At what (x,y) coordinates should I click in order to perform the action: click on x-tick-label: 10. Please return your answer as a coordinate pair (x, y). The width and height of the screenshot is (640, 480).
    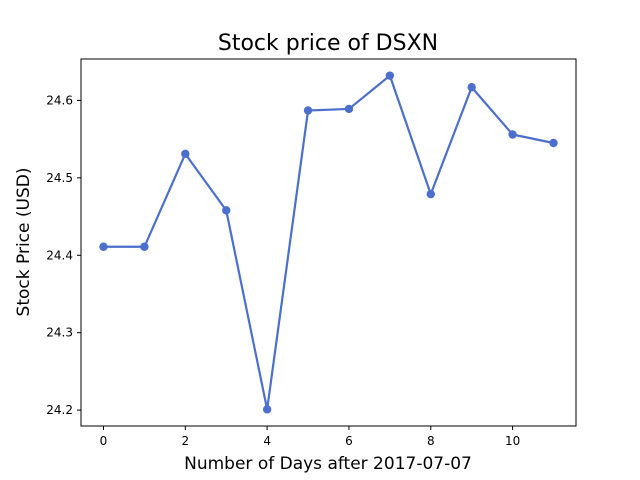
    Looking at the image, I should click on (512, 441).